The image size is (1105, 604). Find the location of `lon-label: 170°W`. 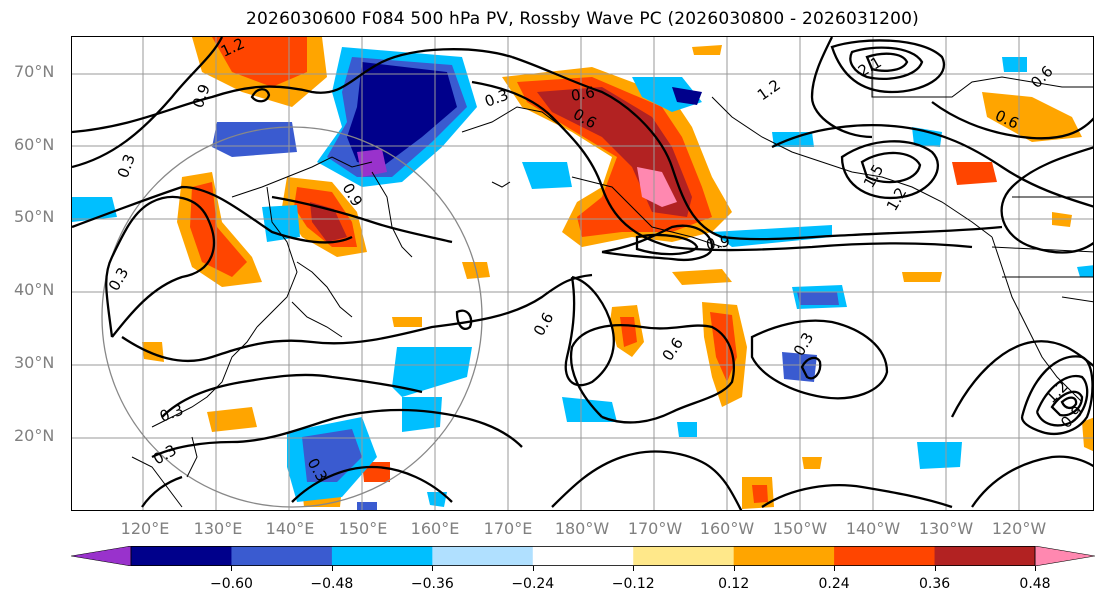

lon-label: 170°W is located at coordinates (655, 528).